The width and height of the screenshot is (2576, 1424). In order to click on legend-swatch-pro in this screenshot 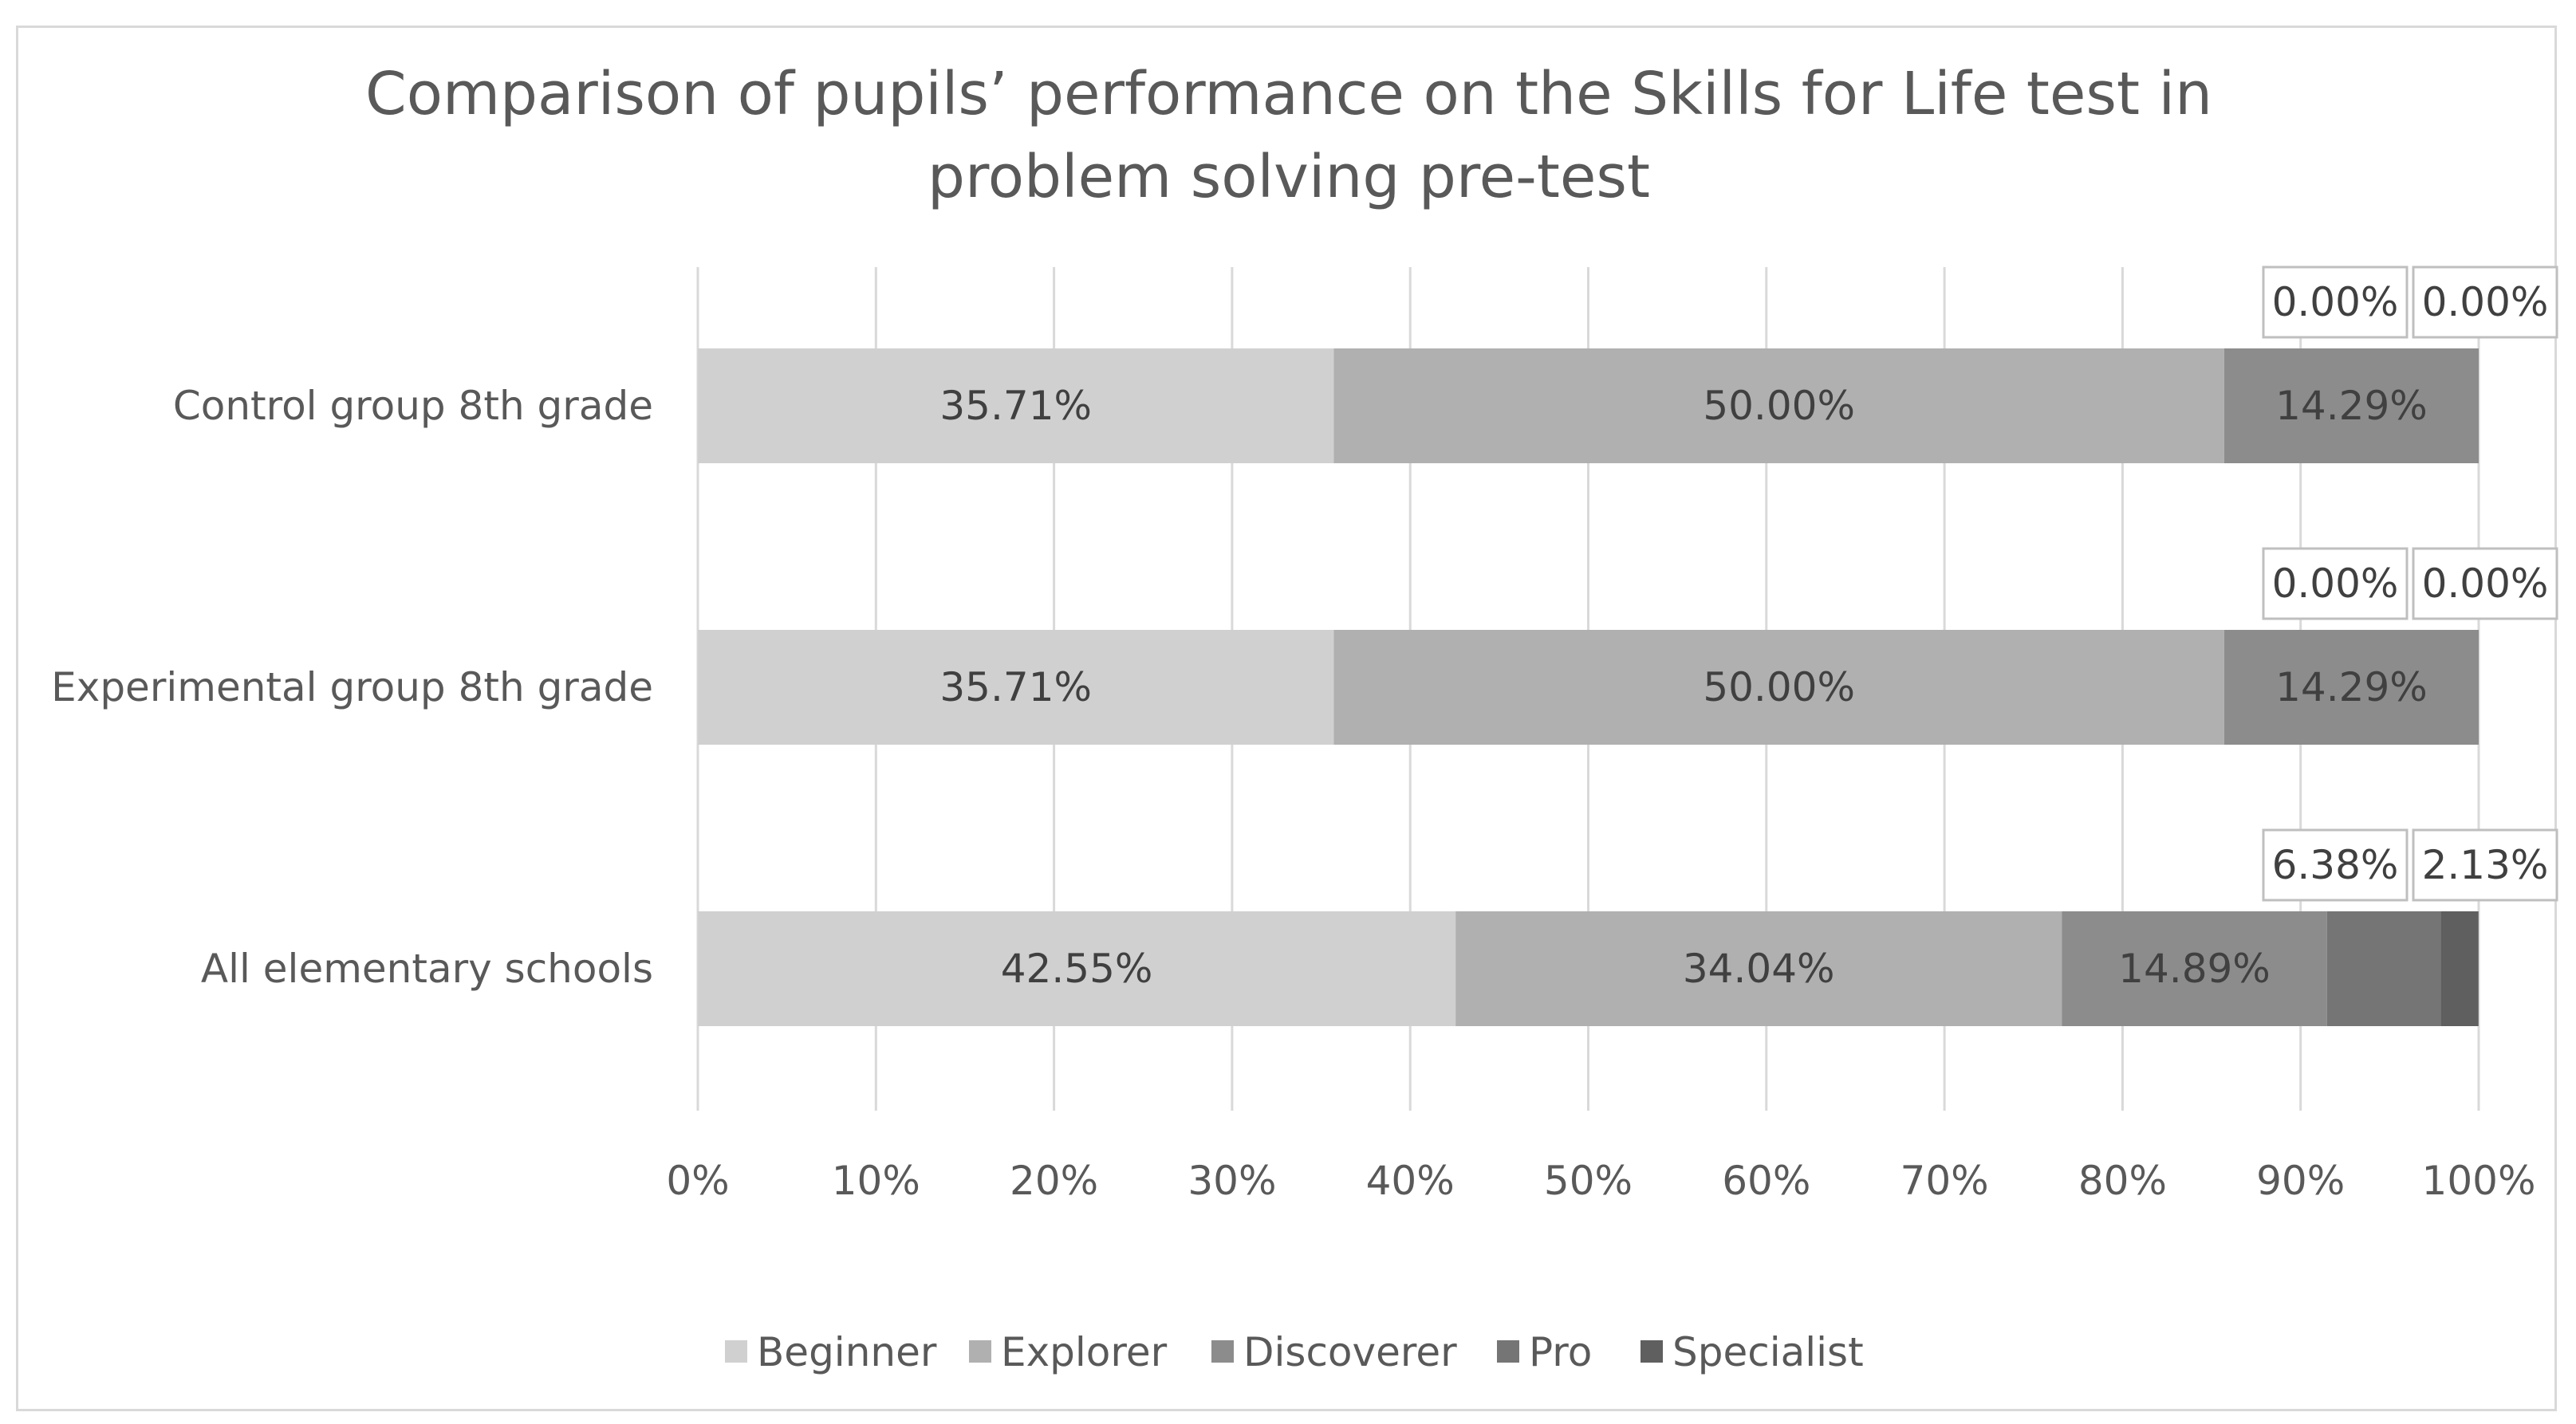, I will do `click(1508, 1351)`.